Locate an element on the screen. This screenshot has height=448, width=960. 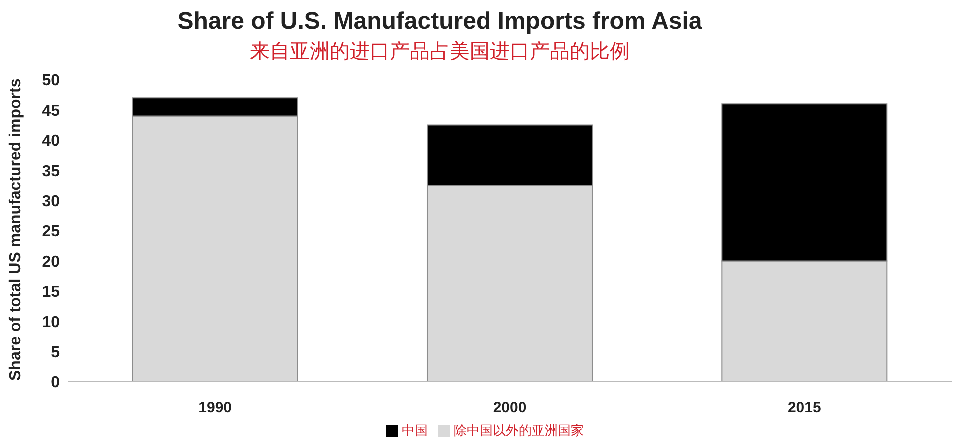
chart-subtitle: 来自亚洲的进口产品占美国进口产品的比例 is located at coordinates (440, 51).